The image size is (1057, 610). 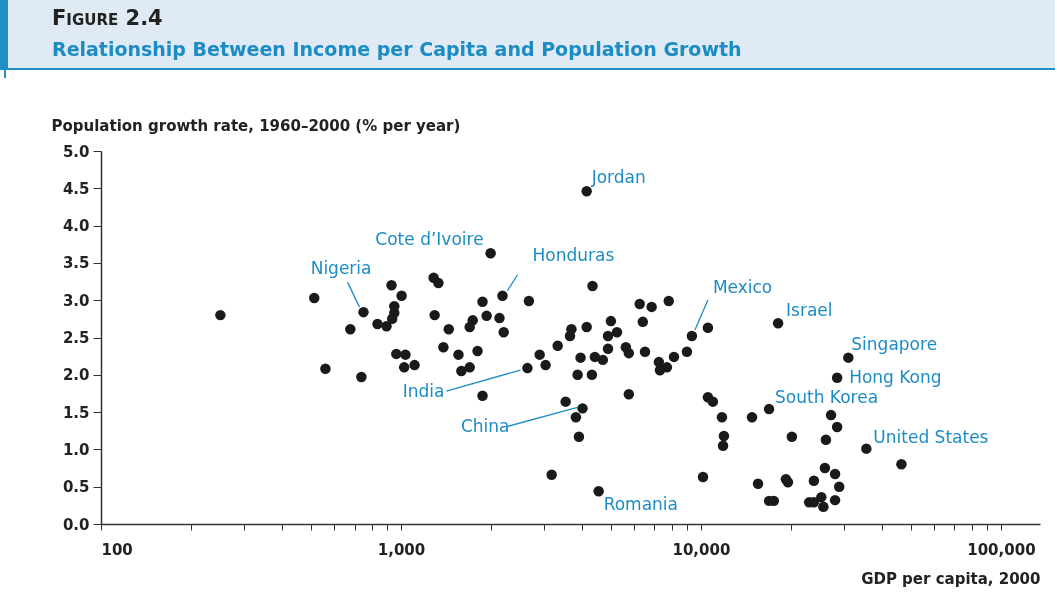 What do you see at coordinates (76, 338) in the screenshot?
I see `y-tick-label: 2.5` at bounding box center [76, 338].